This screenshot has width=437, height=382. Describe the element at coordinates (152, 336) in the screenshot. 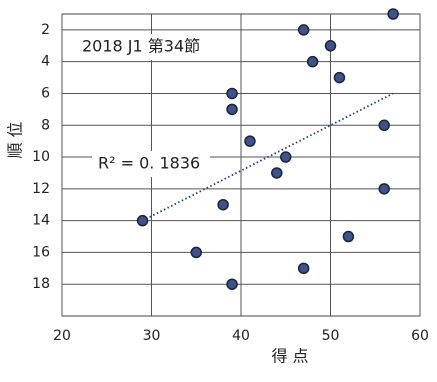

I see `x-tick-label: 30` at that location.